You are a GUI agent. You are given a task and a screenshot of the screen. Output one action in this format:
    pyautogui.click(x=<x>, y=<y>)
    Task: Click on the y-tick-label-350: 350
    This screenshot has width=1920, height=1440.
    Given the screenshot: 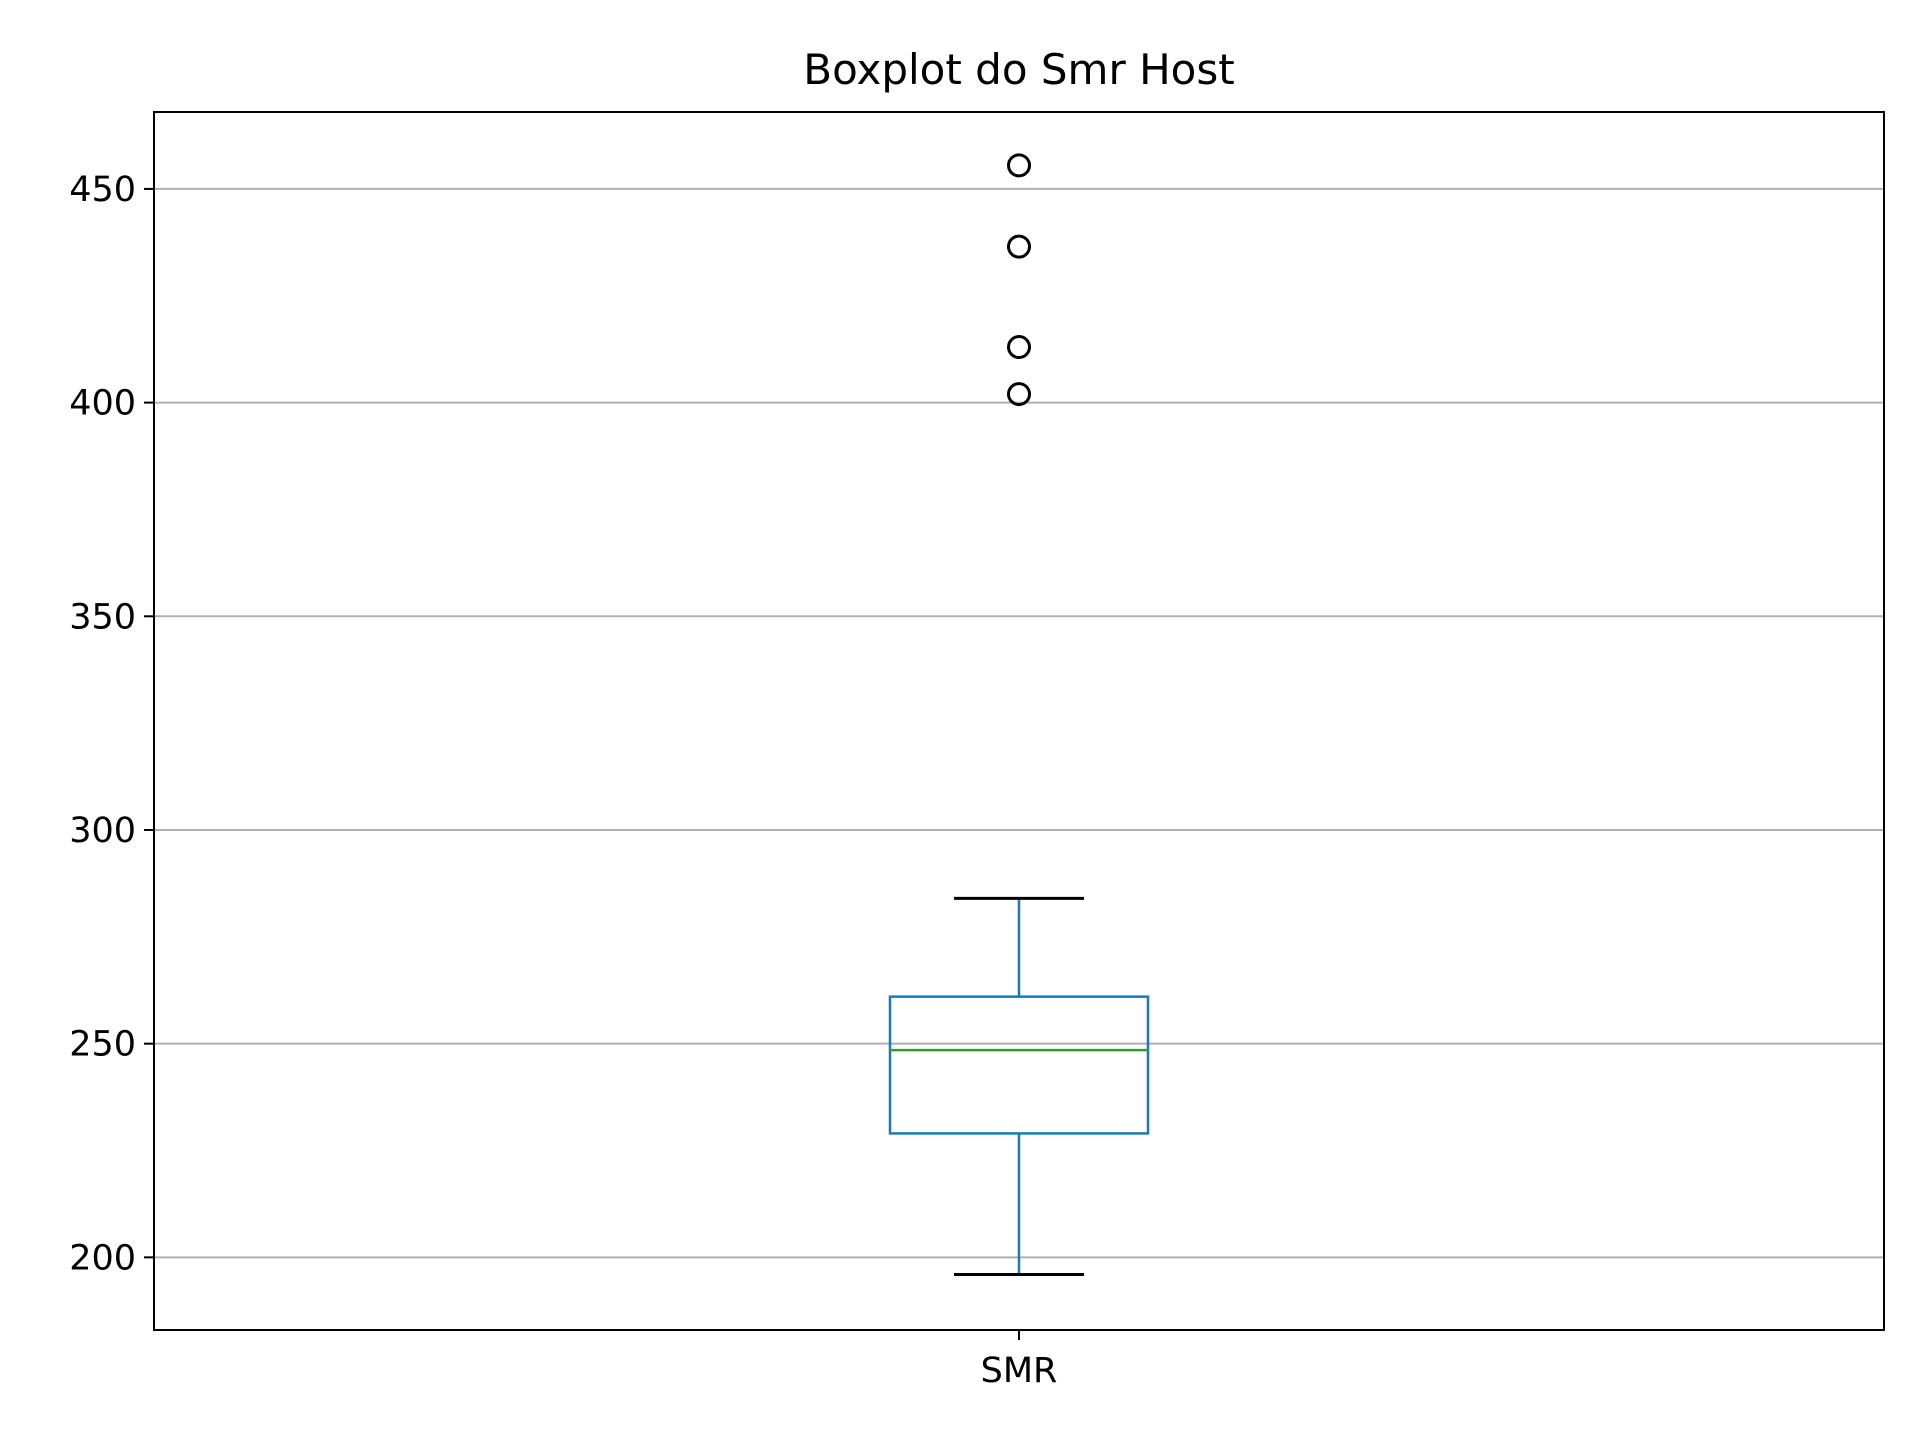 What is the action you would take?
    pyautogui.click(x=102, y=617)
    